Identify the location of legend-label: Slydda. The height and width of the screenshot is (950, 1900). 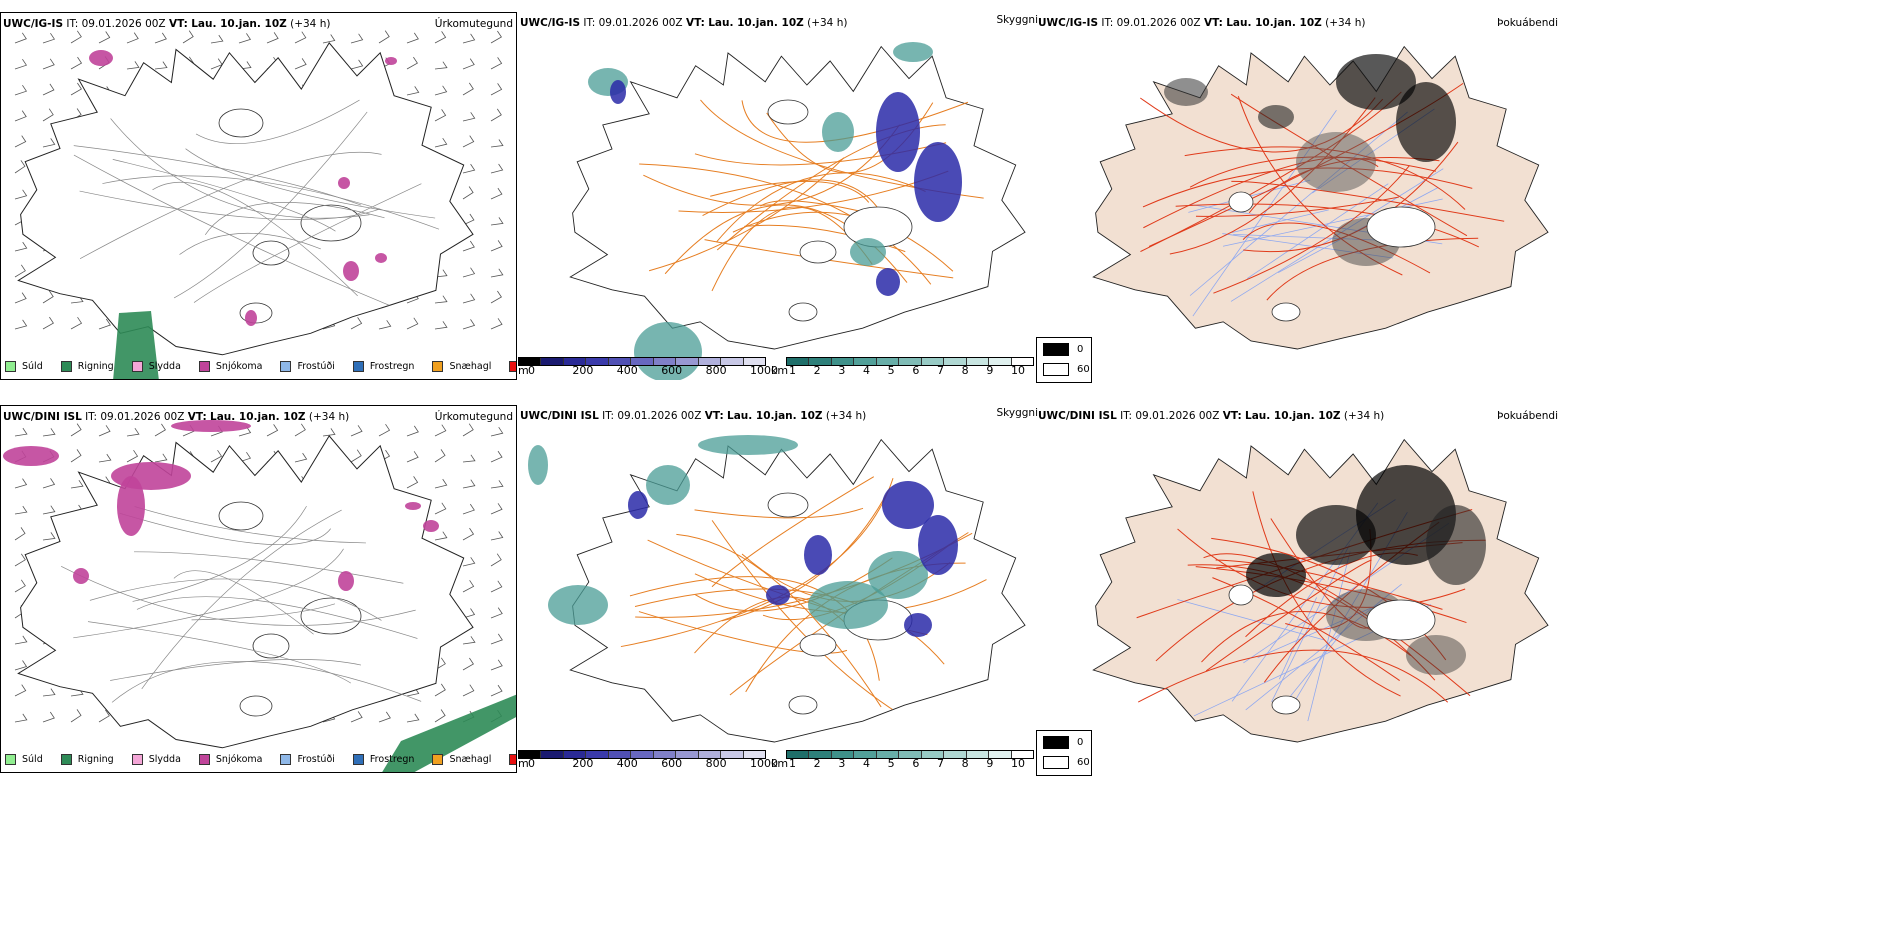
(164, 366).